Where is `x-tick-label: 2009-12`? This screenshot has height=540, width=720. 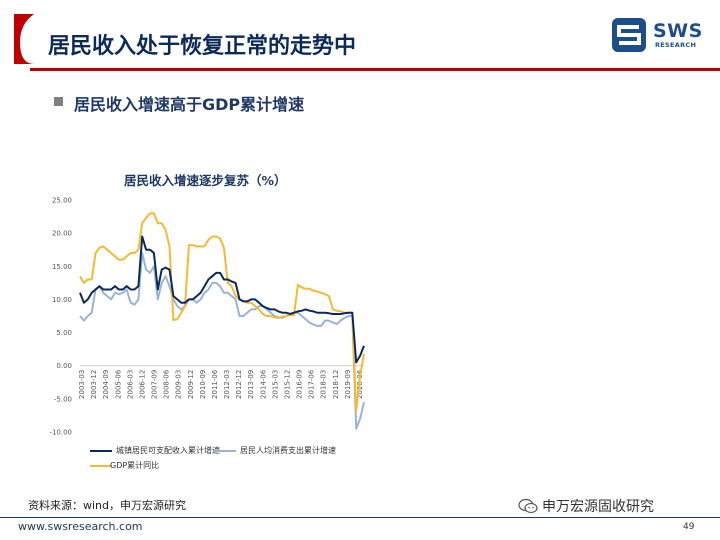
x-tick-label: 2009-12 is located at coordinates (191, 384).